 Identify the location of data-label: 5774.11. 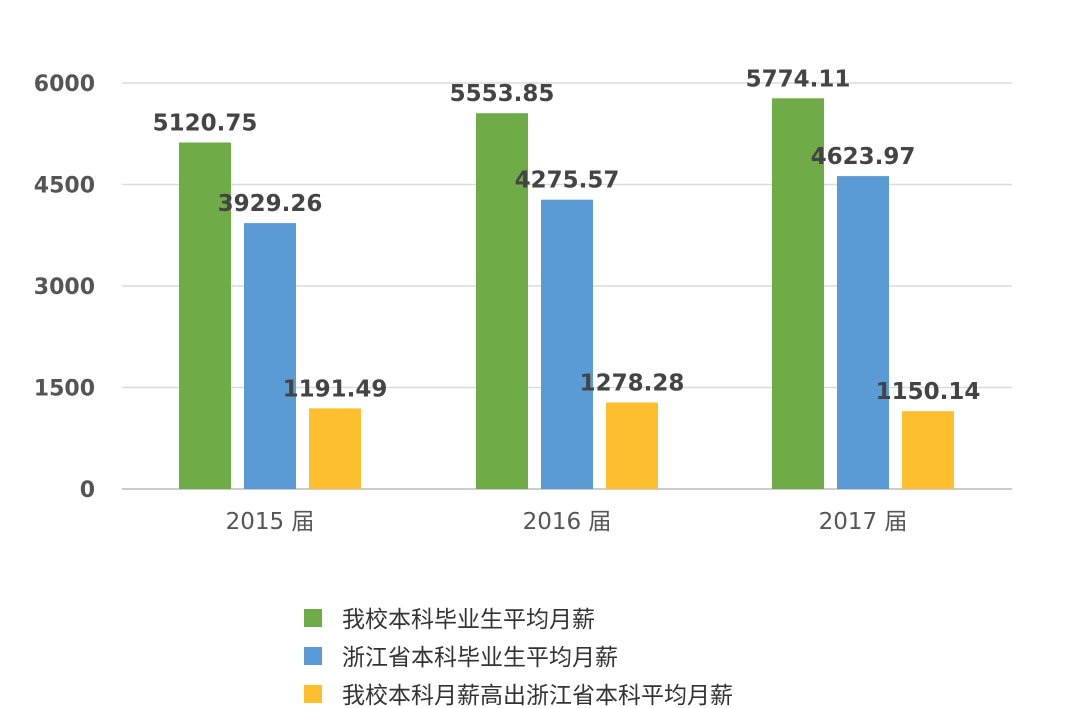
(798, 79).